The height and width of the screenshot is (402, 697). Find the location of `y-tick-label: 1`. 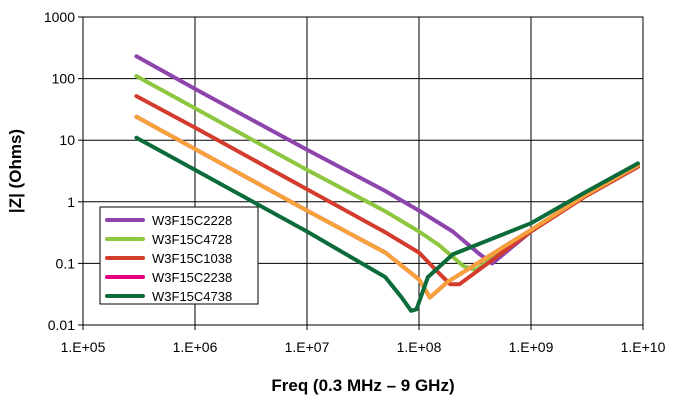

y-tick-label: 1 is located at coordinates (71, 202).